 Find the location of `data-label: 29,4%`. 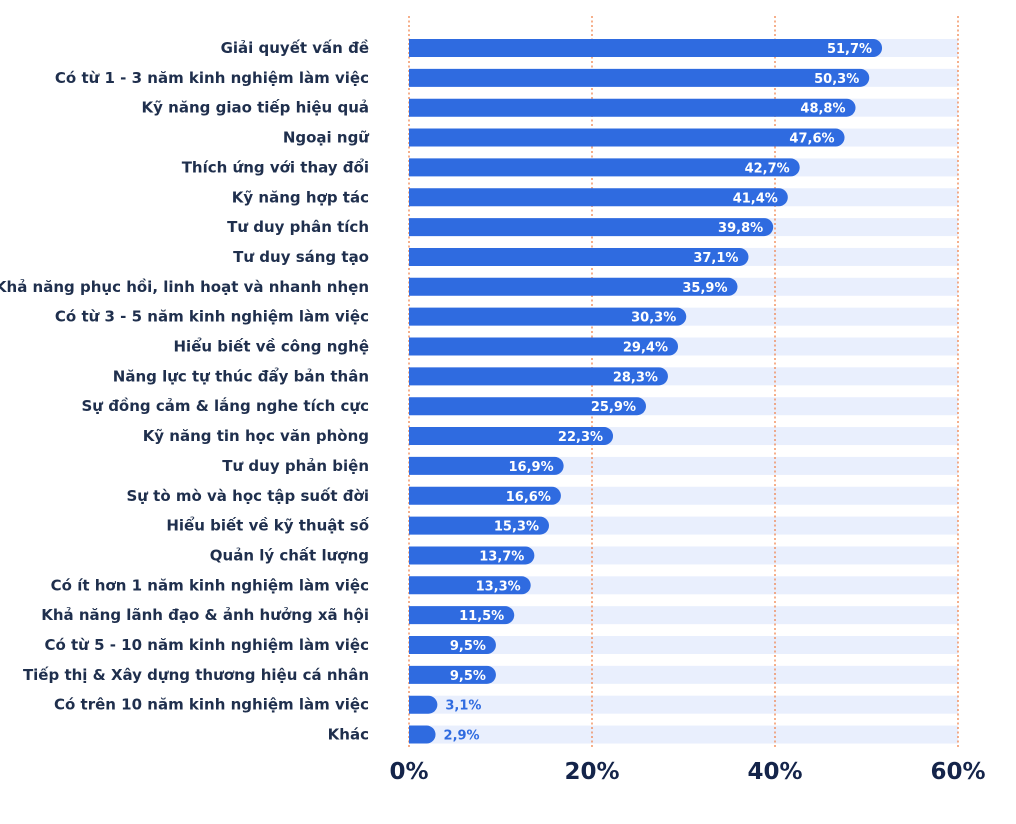

data-label: 29,4% is located at coordinates (645, 348).